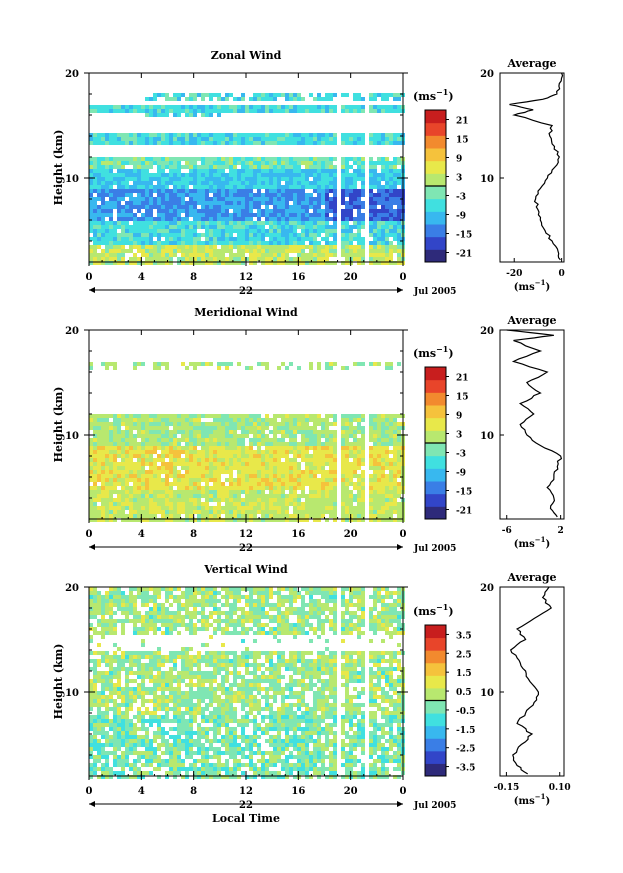 The width and height of the screenshot is (623, 873). Describe the element at coordinates (540, 282) in the screenshot. I see `average-unit-sup: −1` at that location.